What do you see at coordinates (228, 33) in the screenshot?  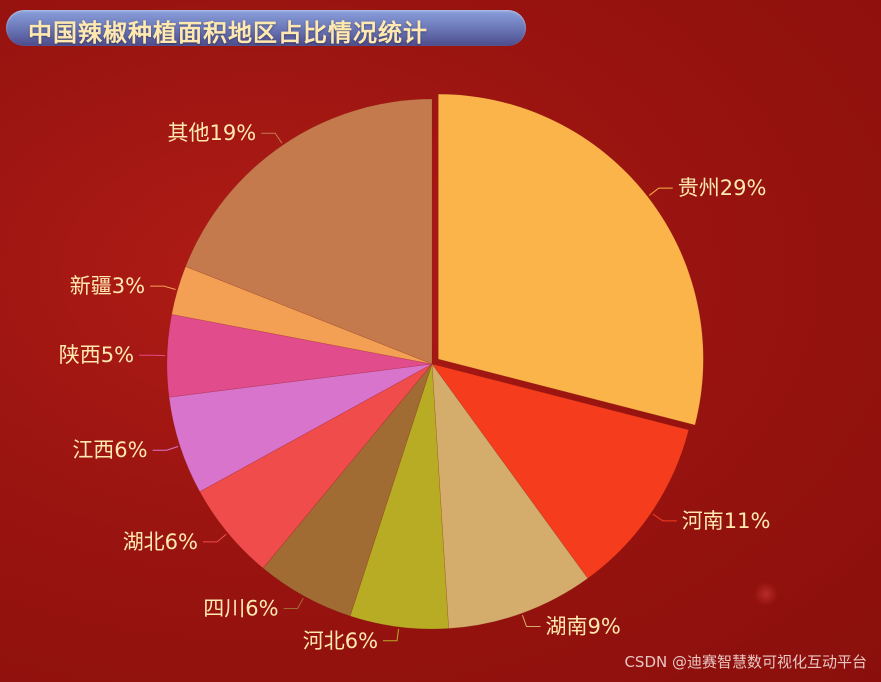 I see `chart-title: 中国辣椒种植面积地区占比情况统计` at bounding box center [228, 33].